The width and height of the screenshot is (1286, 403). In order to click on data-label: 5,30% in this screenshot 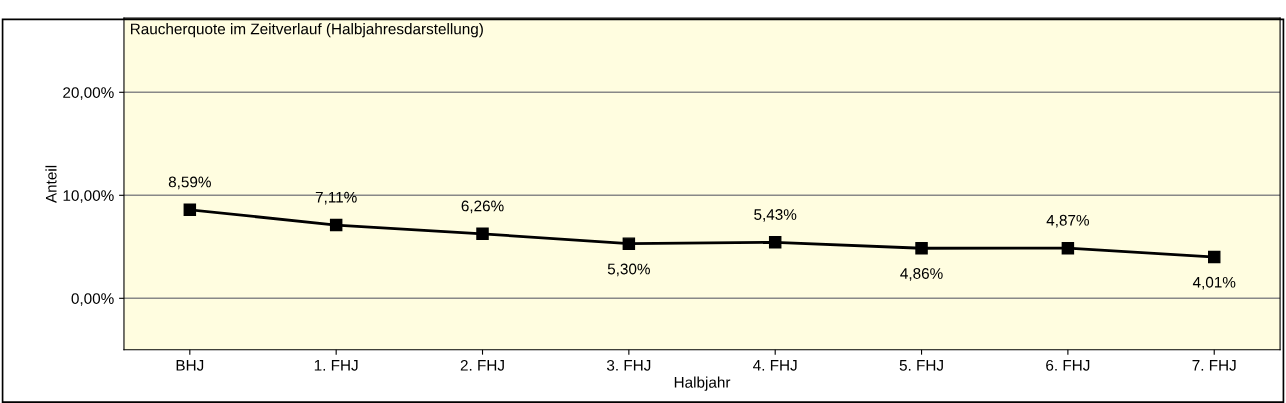, I will do `click(628, 270)`.